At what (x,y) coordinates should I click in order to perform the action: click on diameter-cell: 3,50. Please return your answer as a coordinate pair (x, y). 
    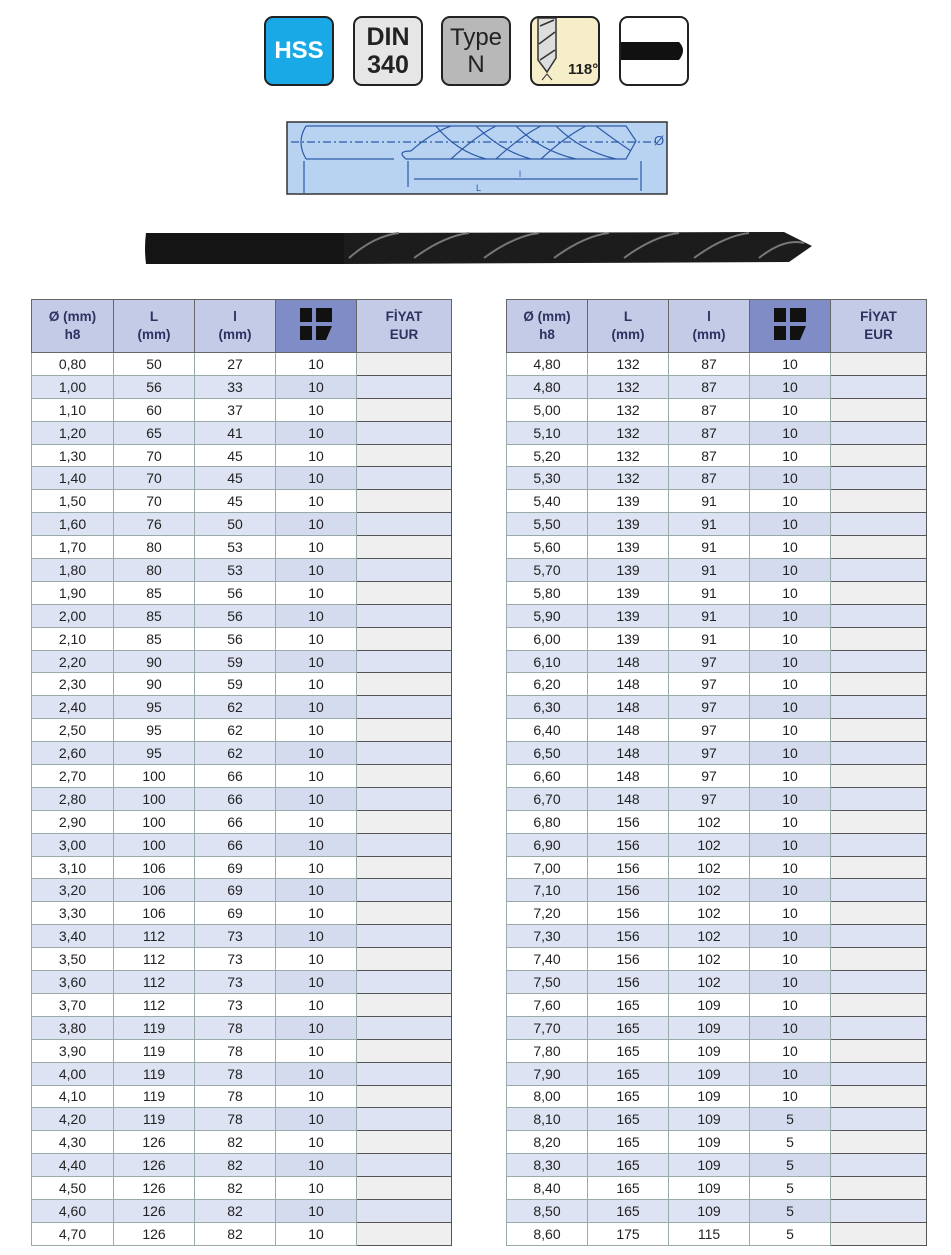
    Looking at the image, I should click on (72, 959).